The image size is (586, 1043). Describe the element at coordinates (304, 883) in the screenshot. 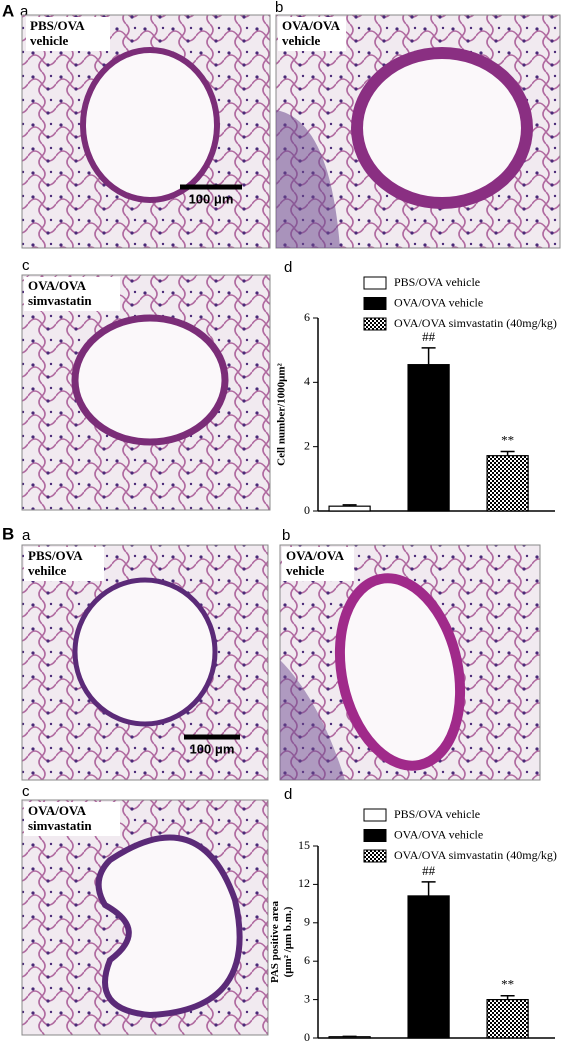

I see `y-tick-label: 12` at that location.